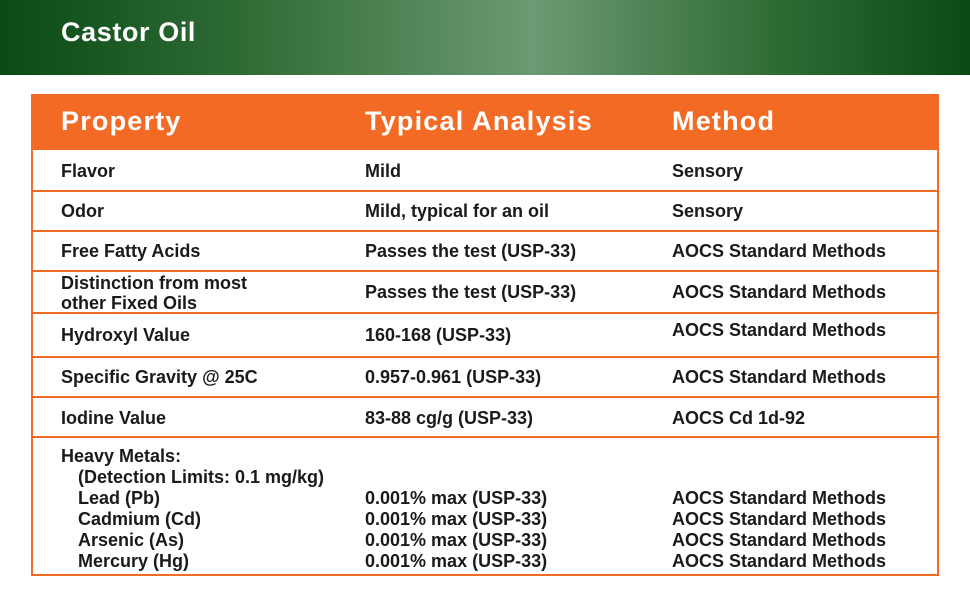 The height and width of the screenshot is (600, 970). I want to click on table-row: Flavor Mild Sensory, so click(485, 169).